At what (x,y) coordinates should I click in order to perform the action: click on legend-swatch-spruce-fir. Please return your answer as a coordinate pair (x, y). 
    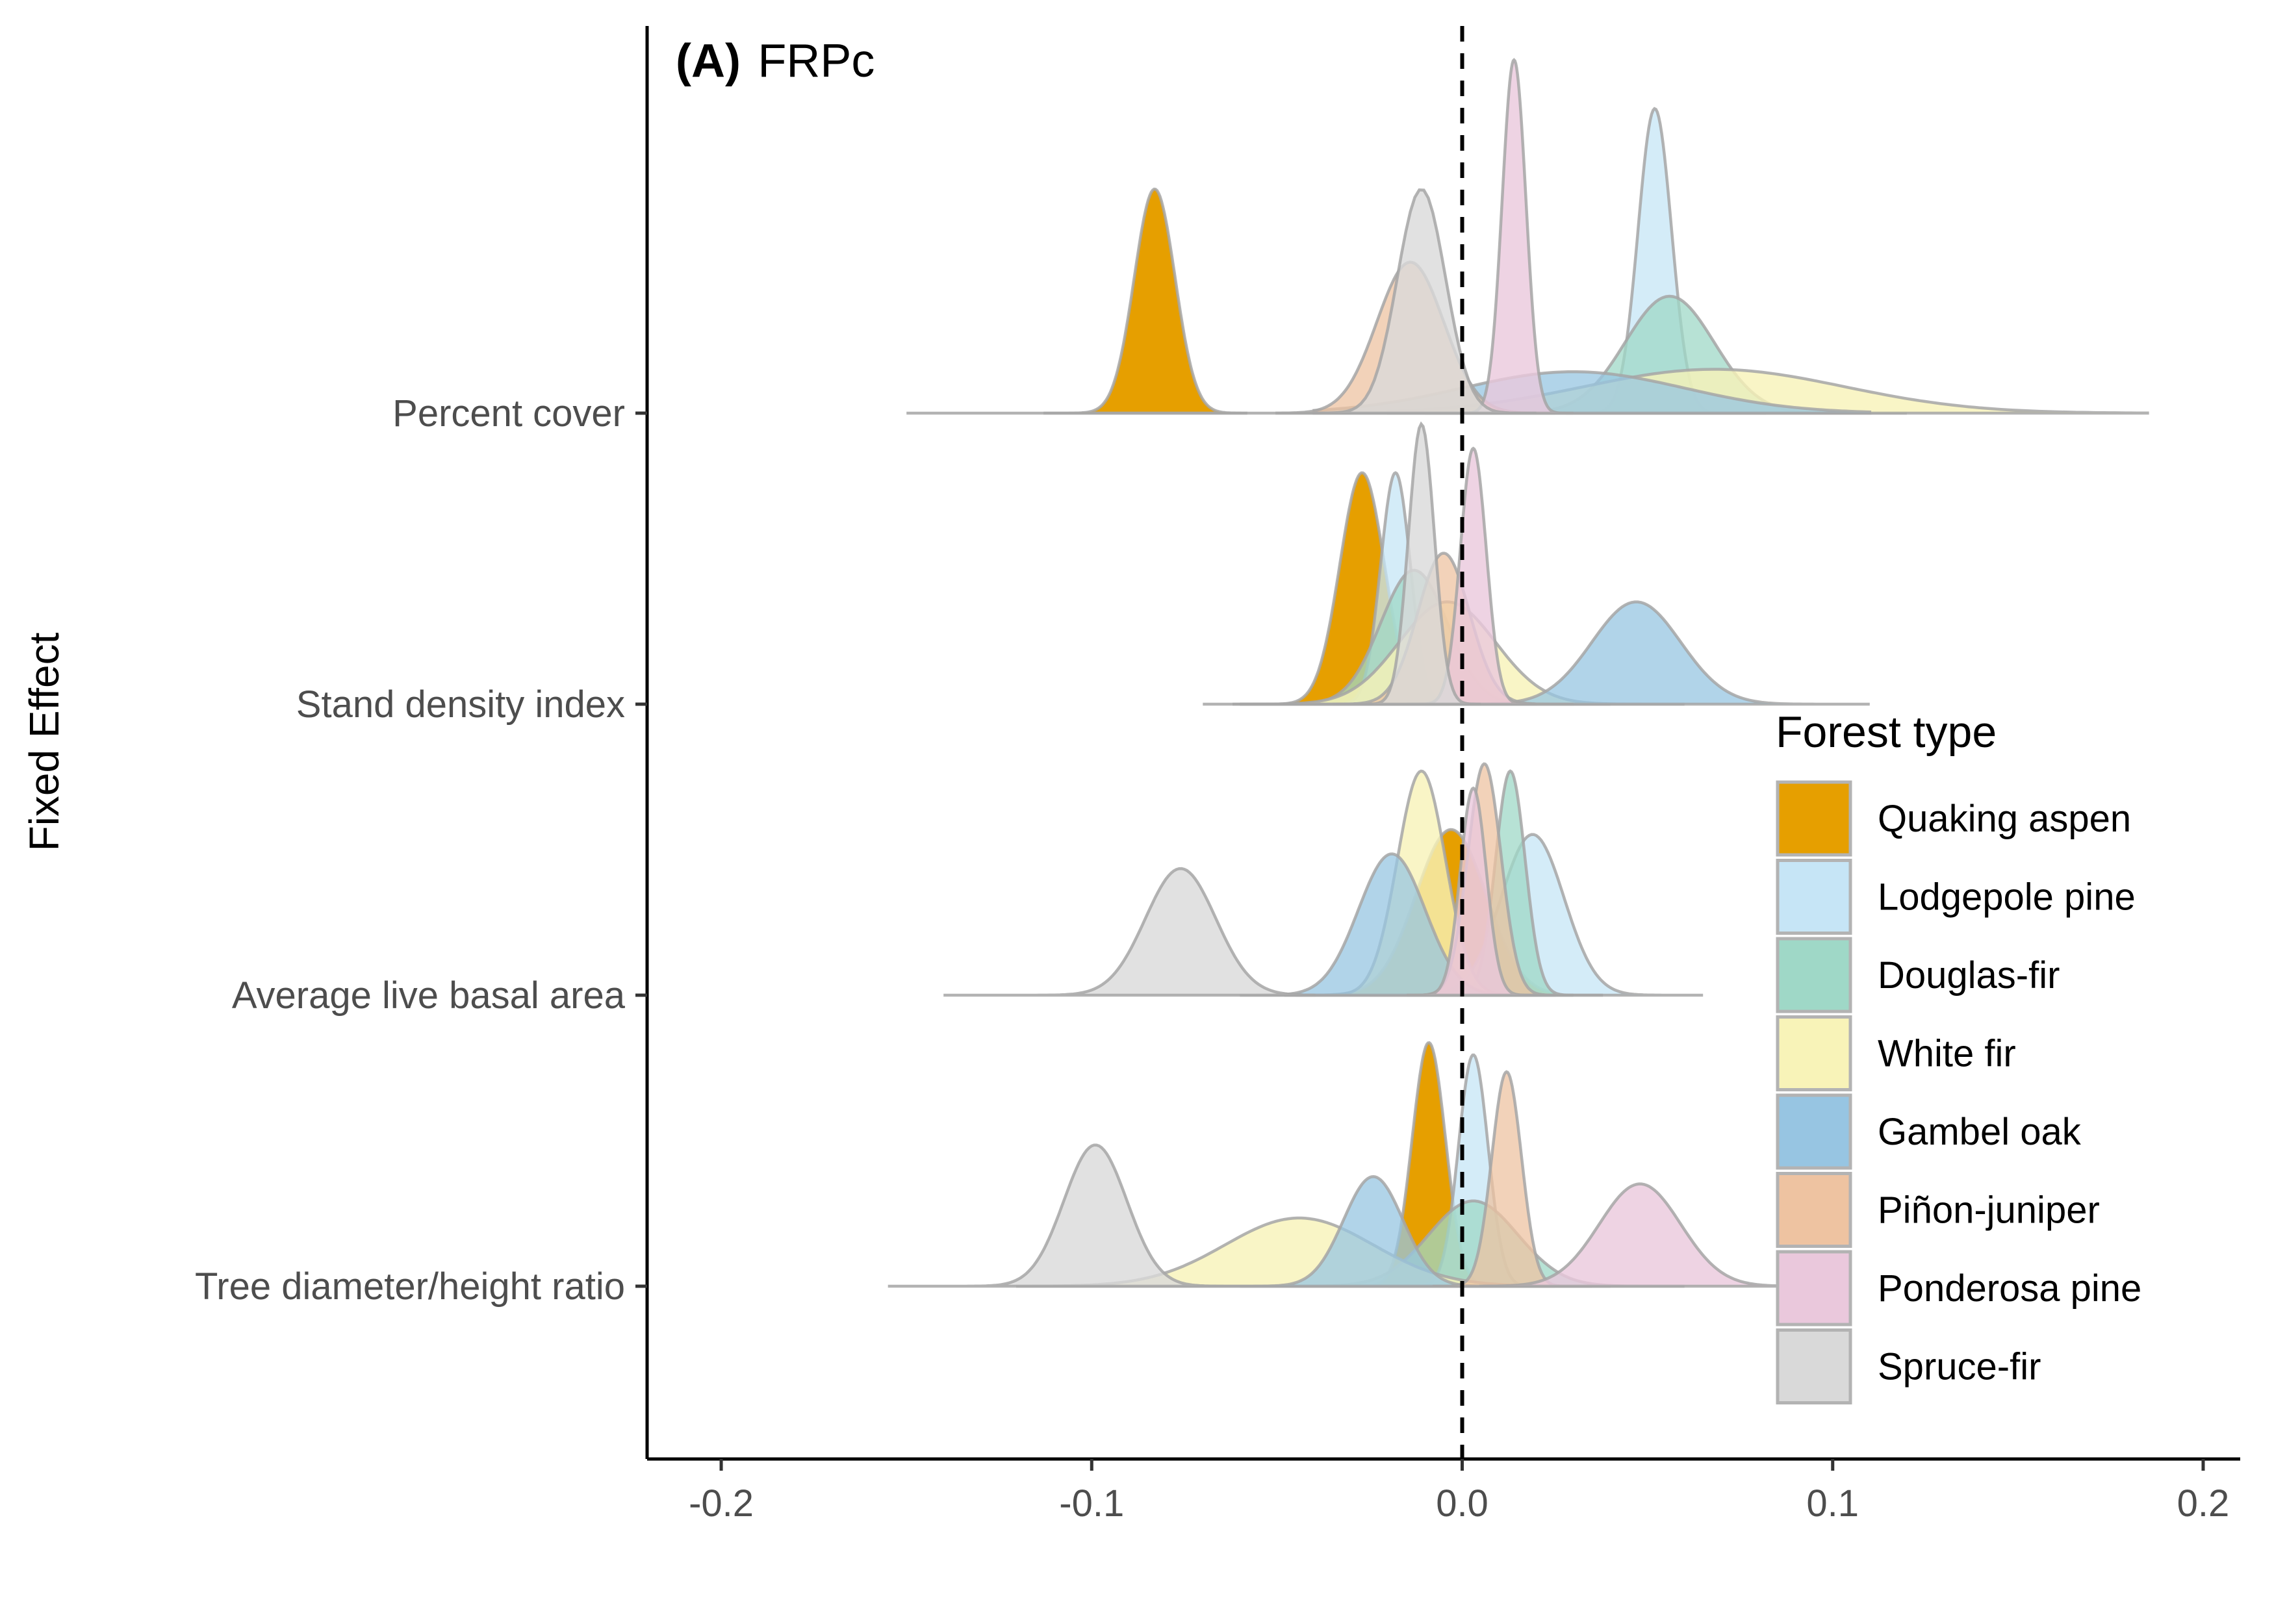
    Looking at the image, I should click on (1814, 1366).